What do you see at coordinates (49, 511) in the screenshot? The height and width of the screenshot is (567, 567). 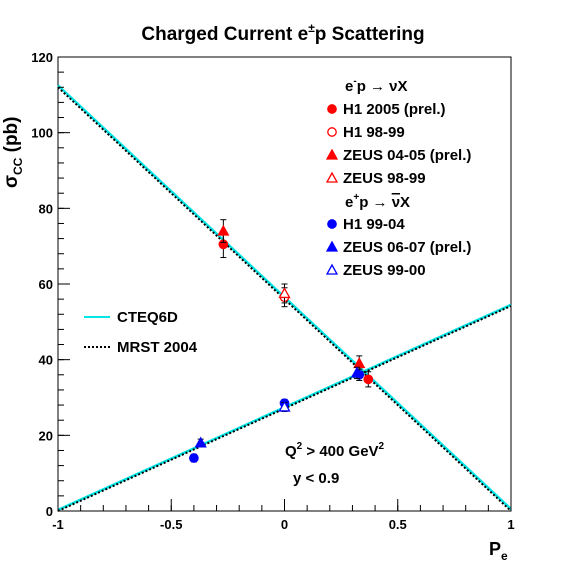 I see `y-tick-label: 0` at bounding box center [49, 511].